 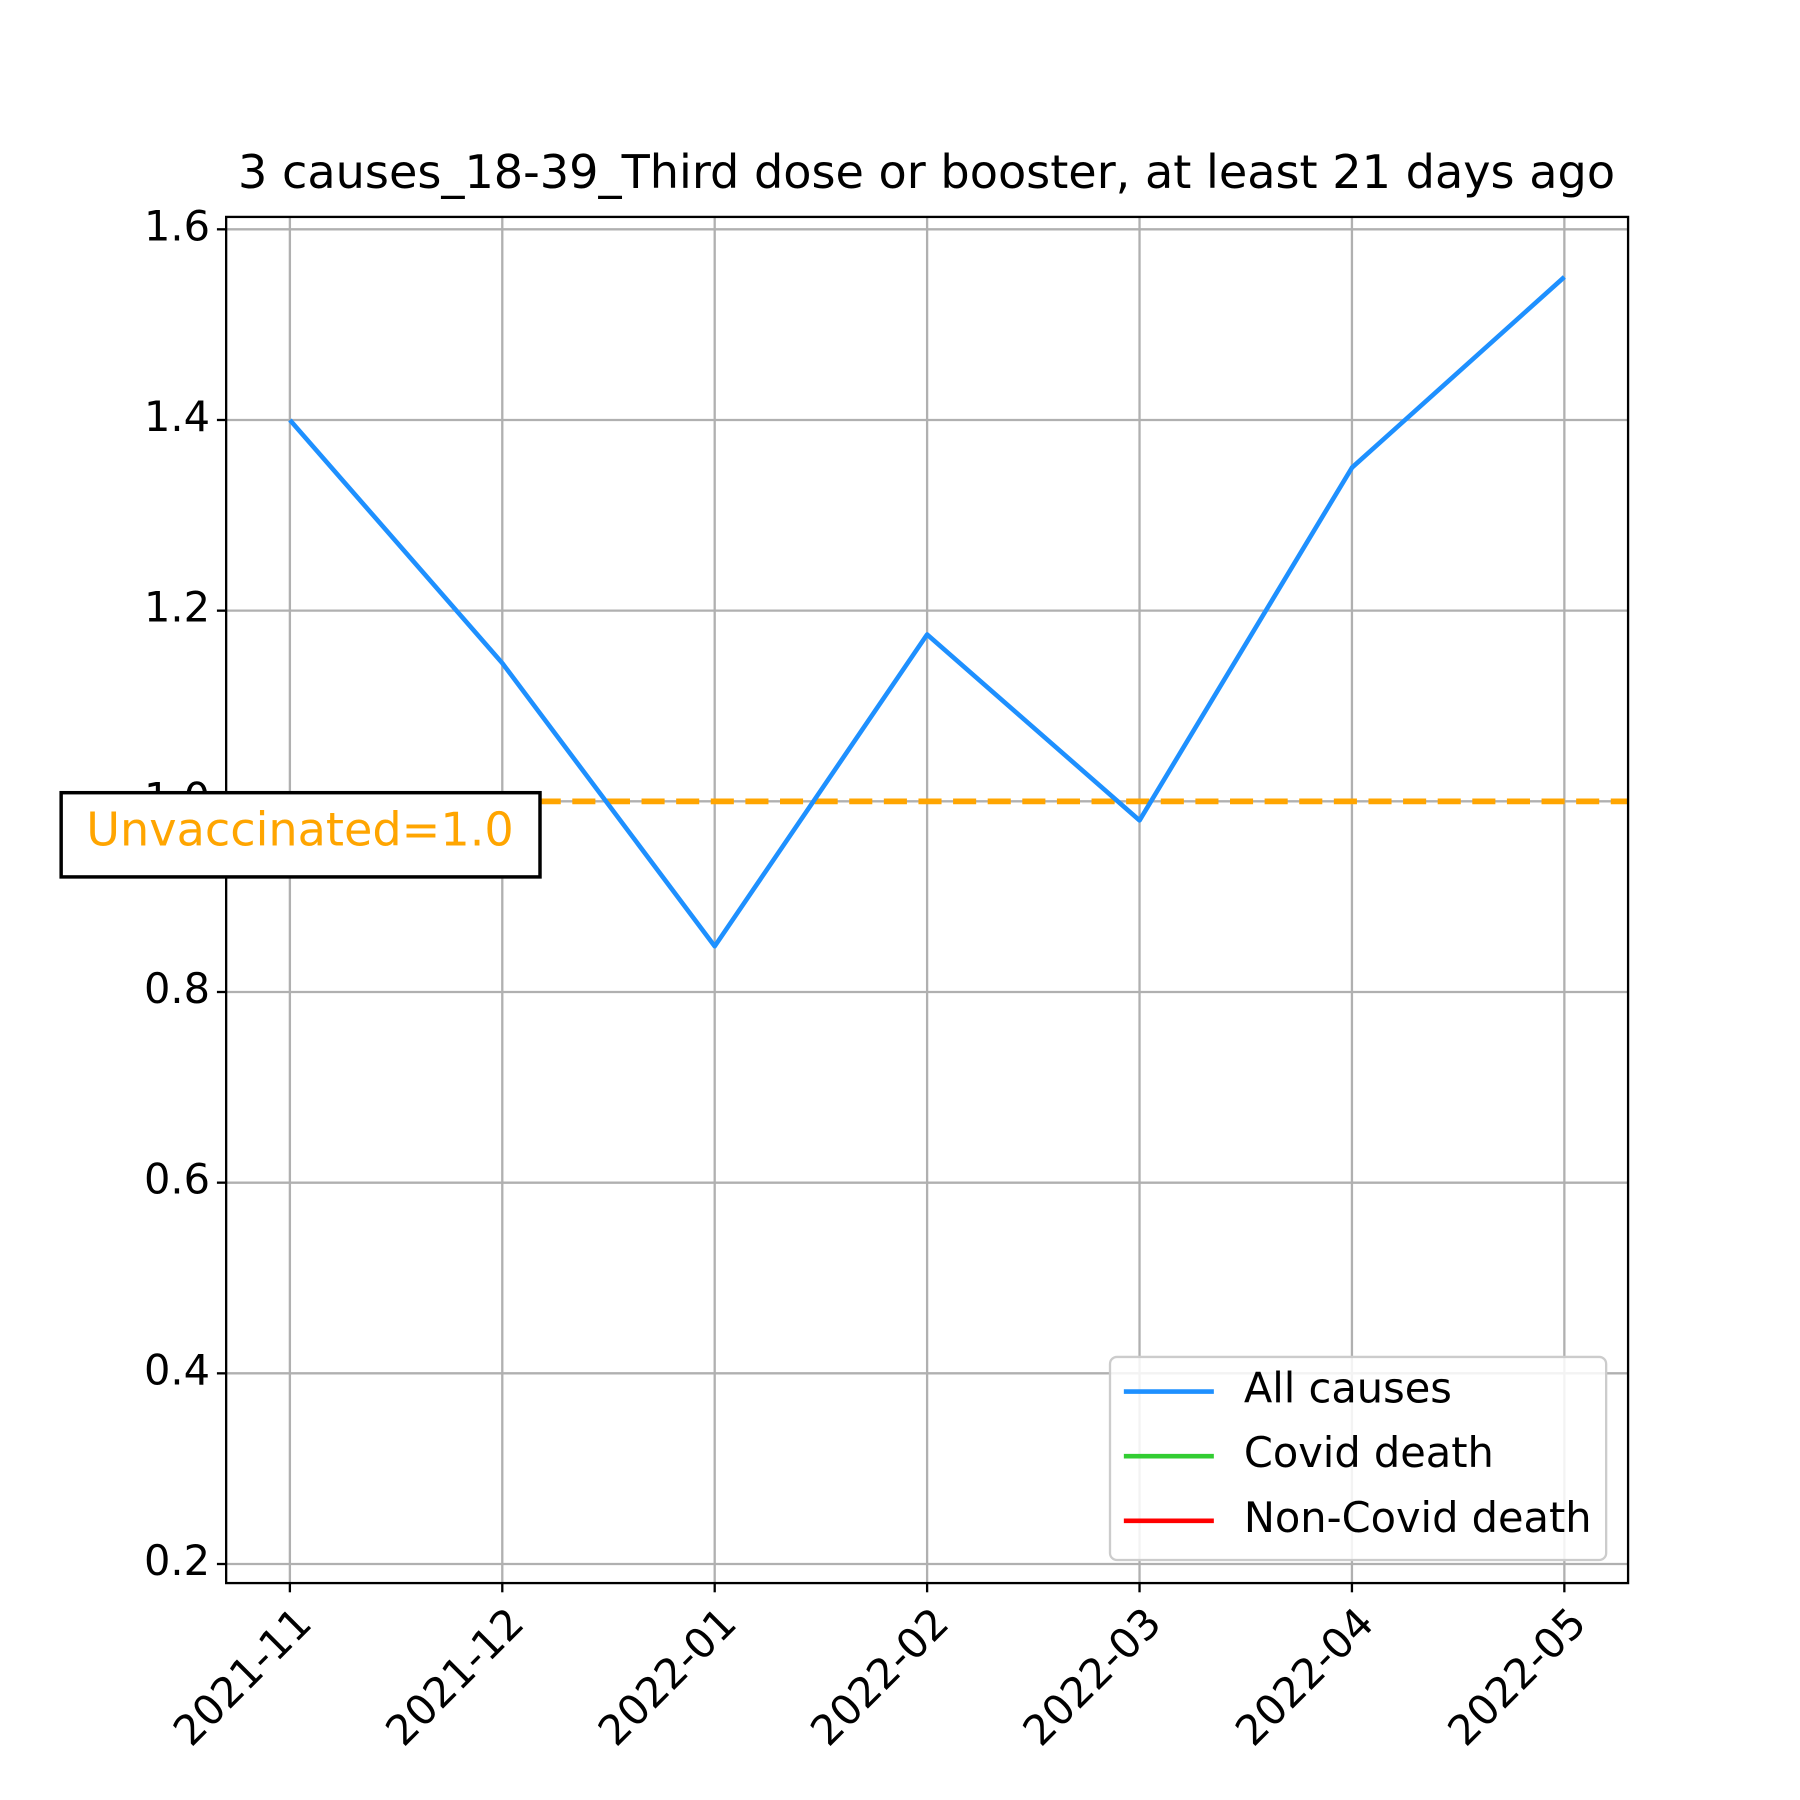 I want to click on legend-label: All causes, so click(x=1348, y=1388).